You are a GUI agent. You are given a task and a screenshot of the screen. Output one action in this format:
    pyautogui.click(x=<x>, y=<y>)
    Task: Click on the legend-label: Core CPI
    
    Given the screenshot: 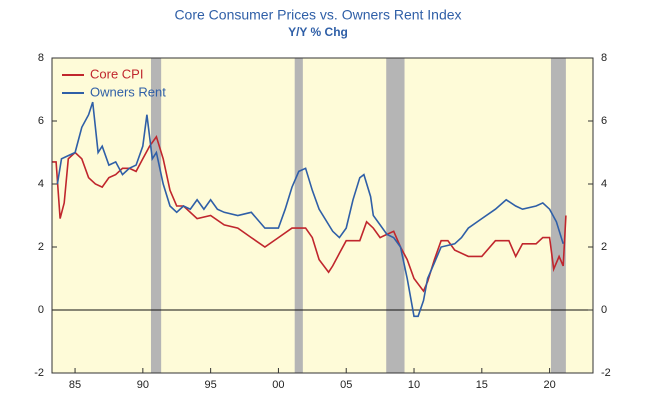 What is the action you would take?
    pyautogui.click(x=116, y=73)
    